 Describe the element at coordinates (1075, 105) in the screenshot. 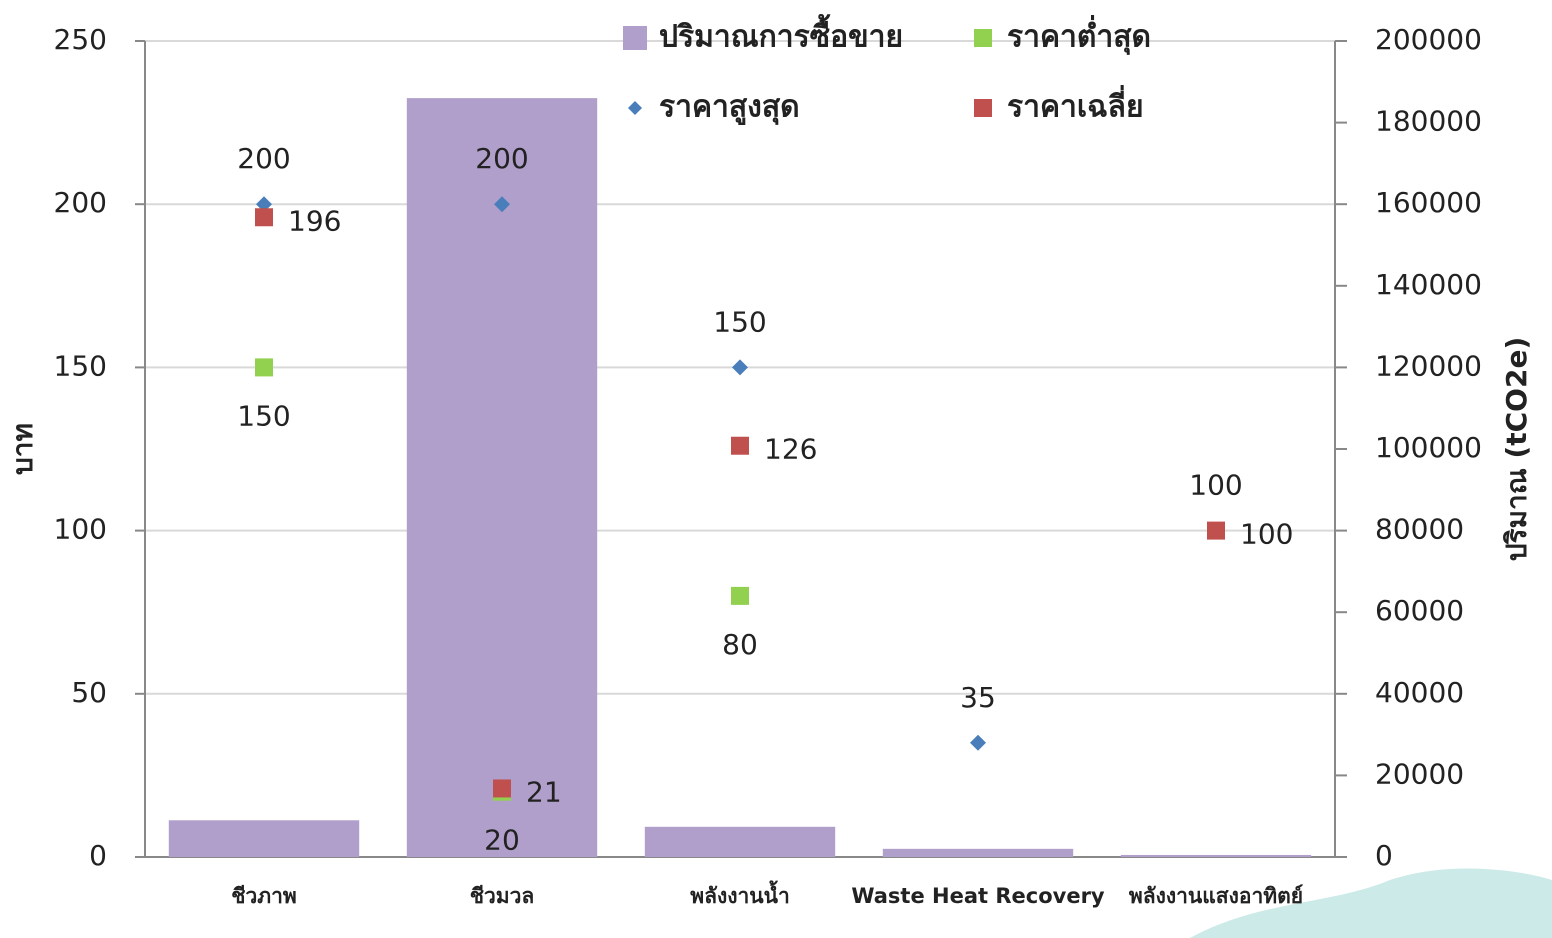

I see `legend-label: ราคาเฉลี่ย` at that location.